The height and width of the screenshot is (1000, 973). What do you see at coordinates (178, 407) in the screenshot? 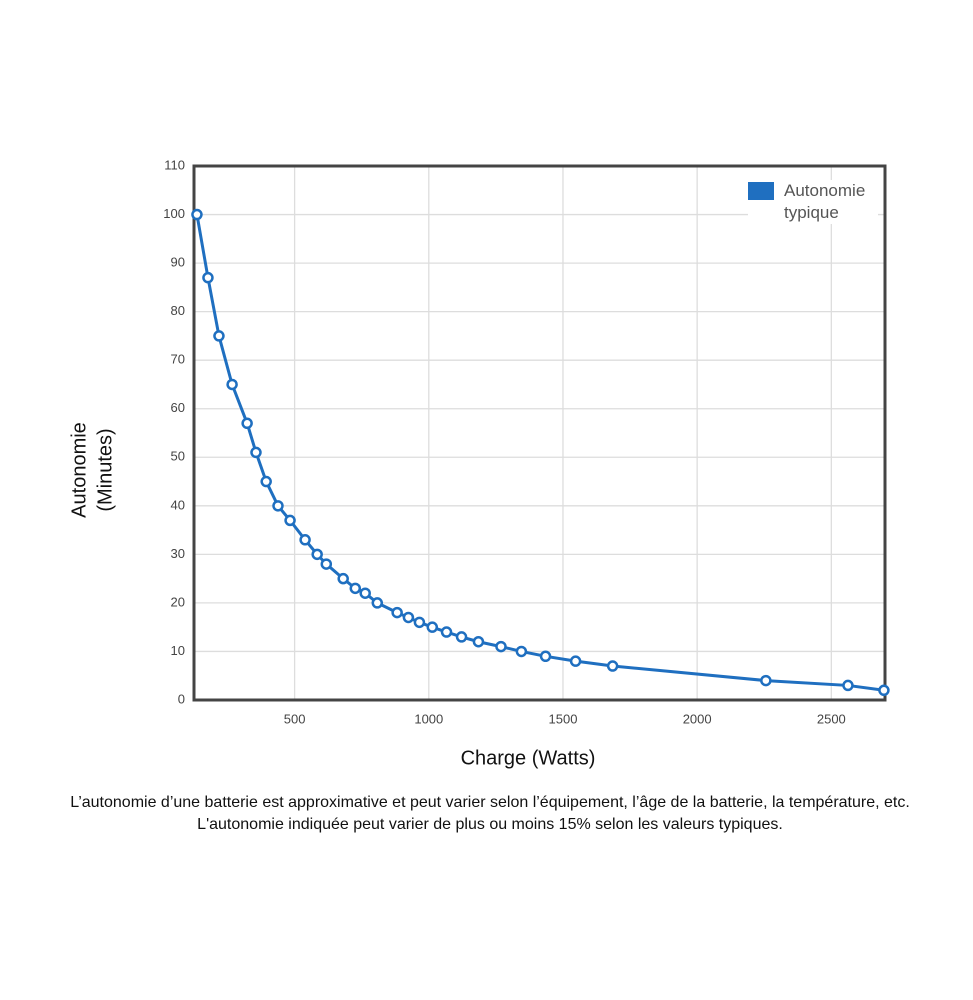
I see `y-tick-label: 60` at bounding box center [178, 407].